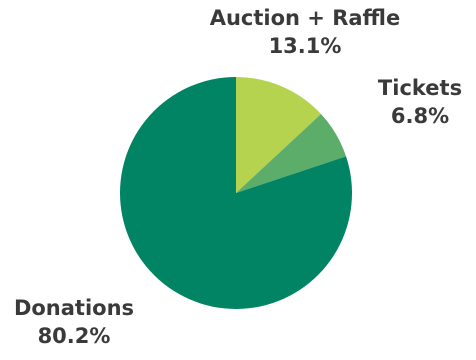 This screenshot has height=360, width=476. Describe the element at coordinates (305, 32) in the screenshot. I see `slice-label-auction-raffle: Auction + Raffle 13.1%` at that location.